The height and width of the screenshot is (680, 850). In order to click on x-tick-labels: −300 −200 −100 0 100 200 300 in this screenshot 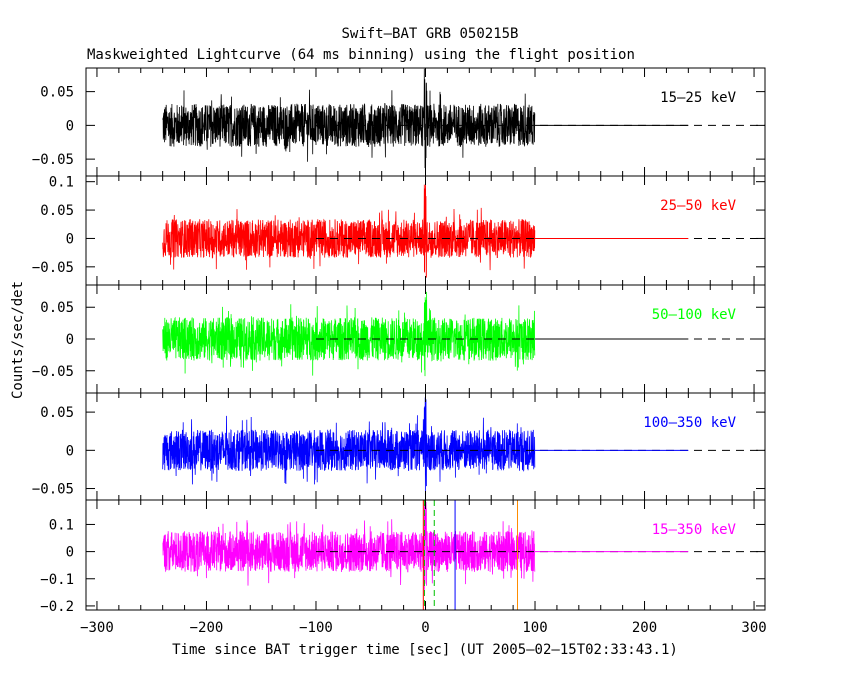, I will do `click(423, 628)`.